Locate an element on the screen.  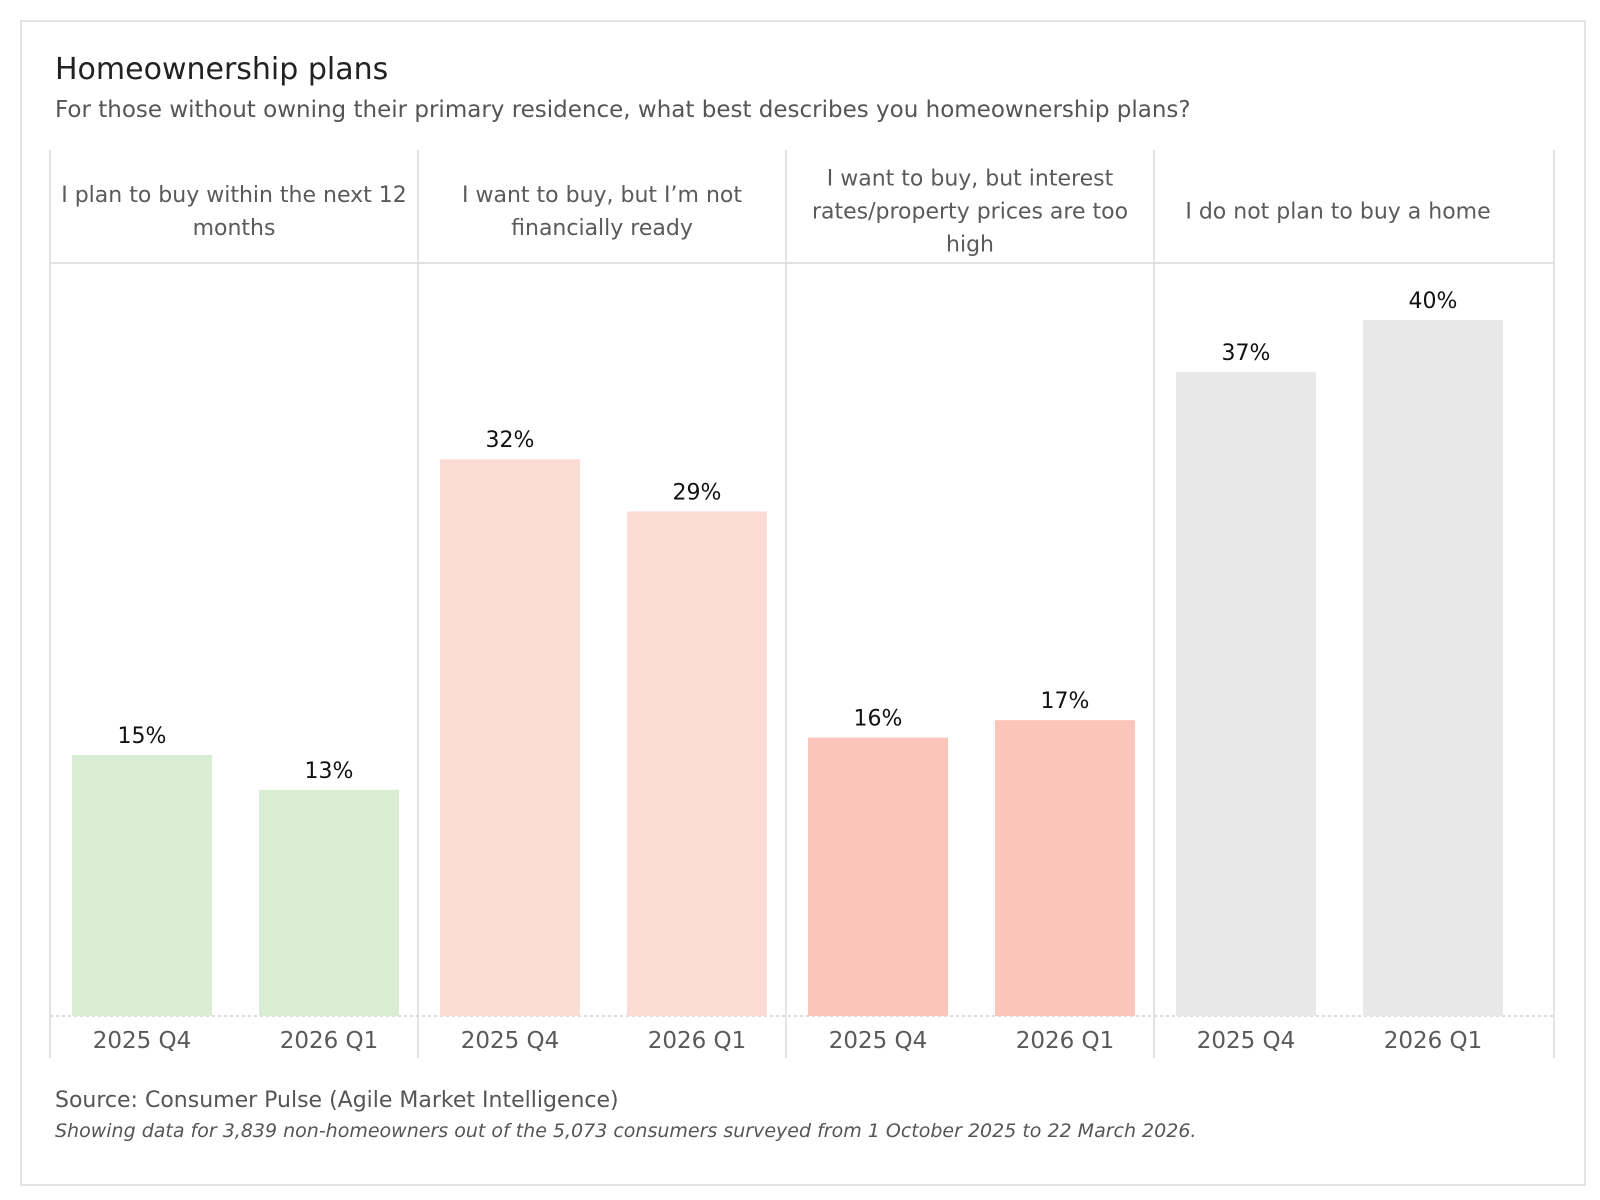
panel-header-line: high is located at coordinates (970, 245).